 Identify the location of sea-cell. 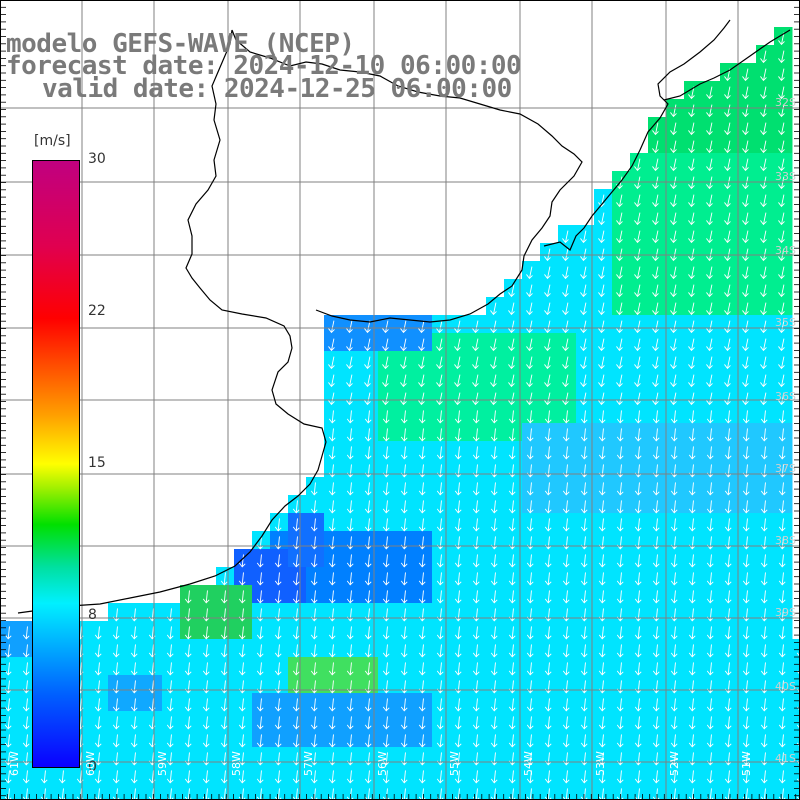
(796, 720).